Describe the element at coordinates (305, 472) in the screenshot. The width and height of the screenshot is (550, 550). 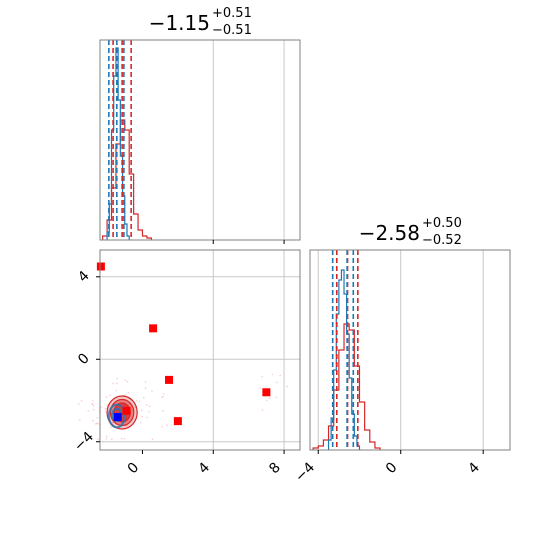
I see `hist-2-x-tick-label: −4` at that location.